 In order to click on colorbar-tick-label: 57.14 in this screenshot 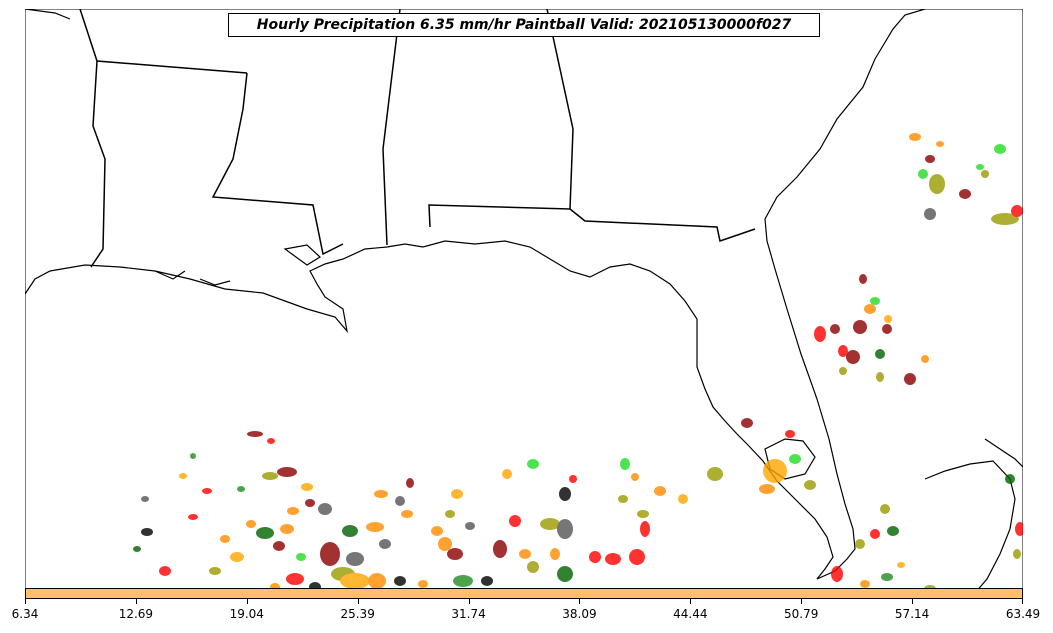, I will do `click(912, 614)`.